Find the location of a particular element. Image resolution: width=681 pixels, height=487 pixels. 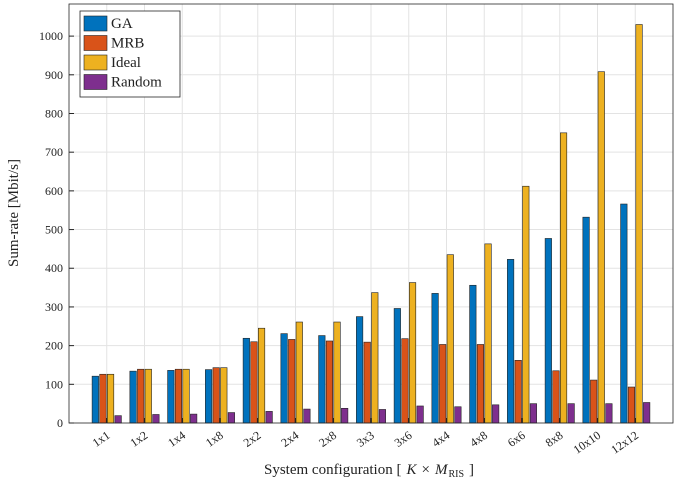

y-axis-label: Sum-rate [Mbit/s] is located at coordinates (14, 213).